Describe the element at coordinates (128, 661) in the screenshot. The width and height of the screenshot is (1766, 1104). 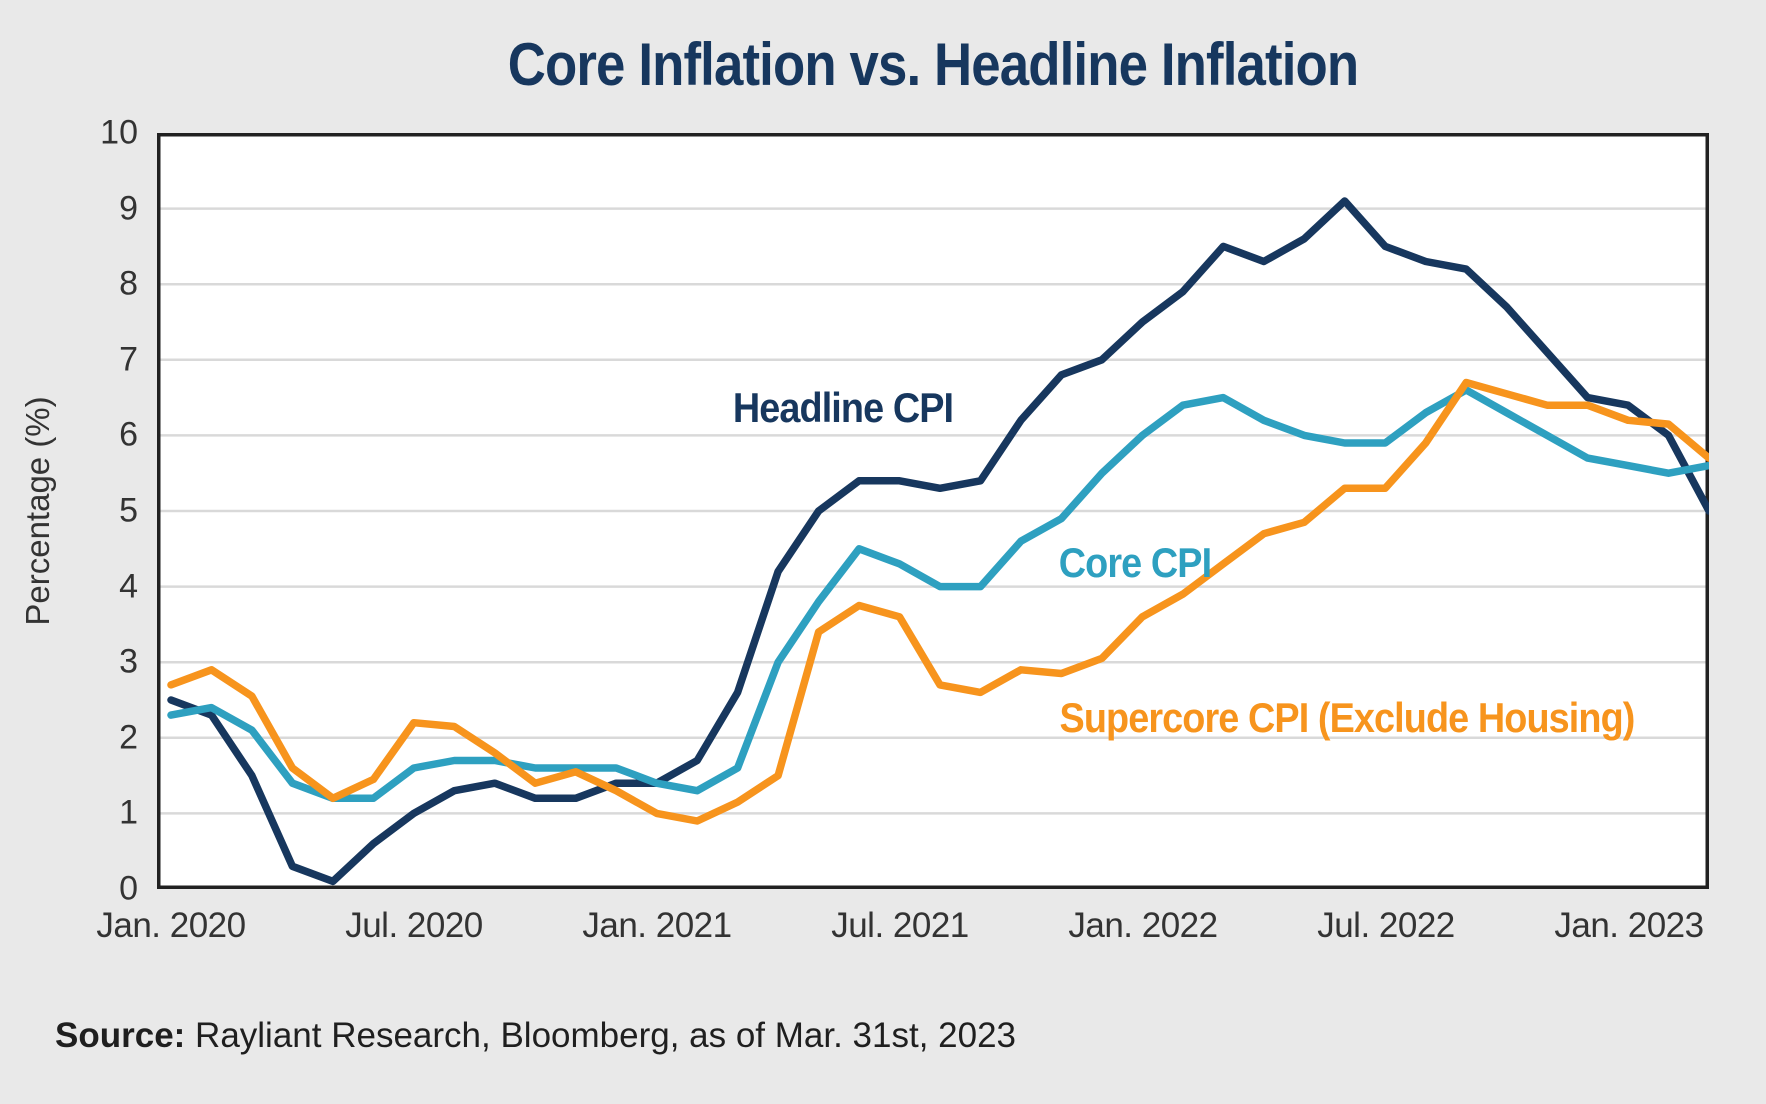
I see `y-tick-label: 3` at that location.